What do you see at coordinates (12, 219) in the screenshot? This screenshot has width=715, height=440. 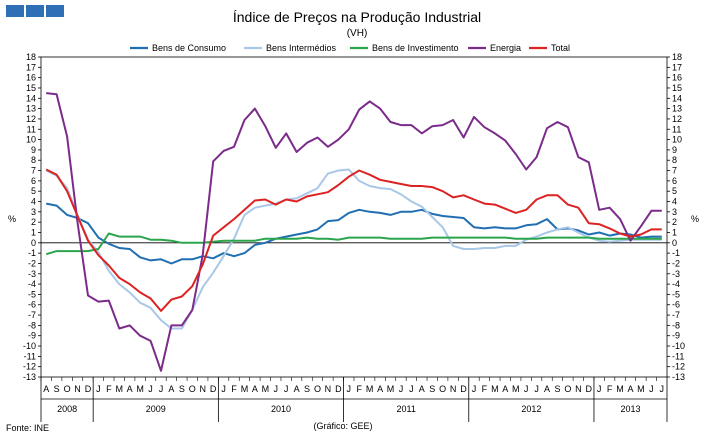 I see `y-axis-left-label: %` at bounding box center [12, 219].